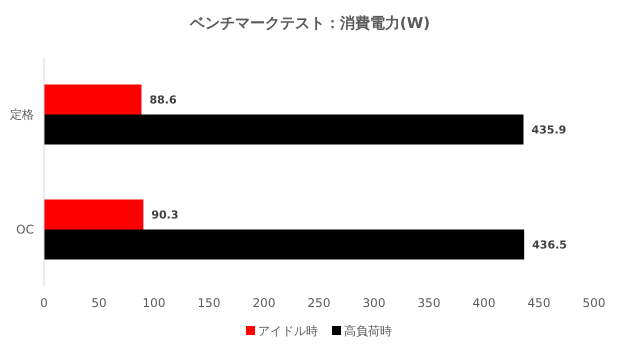 The height and width of the screenshot is (360, 620). I want to click on x-tick-label: 0, so click(44, 303).